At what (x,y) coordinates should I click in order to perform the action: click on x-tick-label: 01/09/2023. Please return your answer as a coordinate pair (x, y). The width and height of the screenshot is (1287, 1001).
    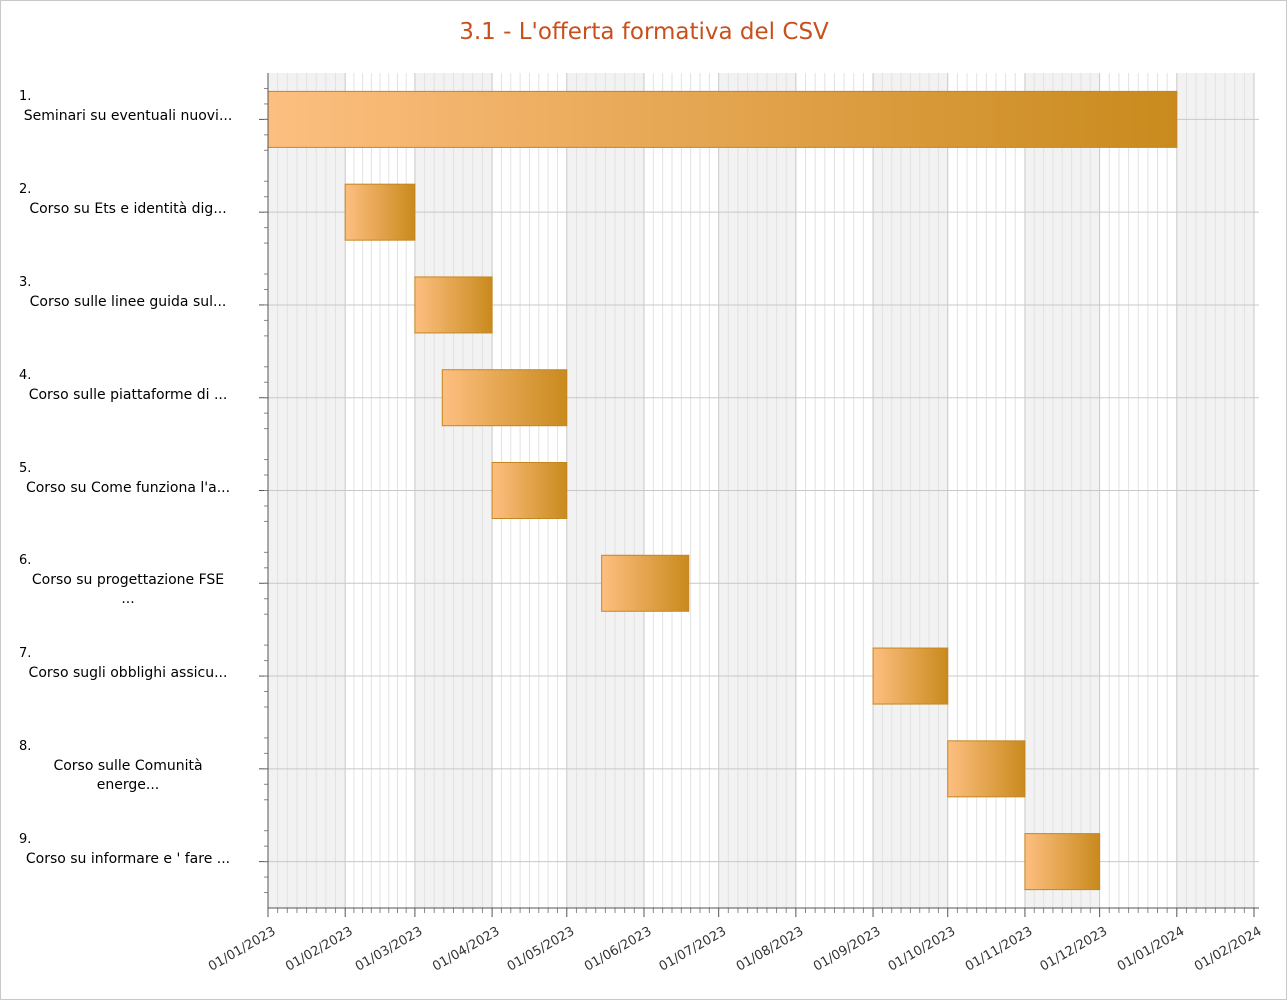
    Looking at the image, I should click on (847, 949).